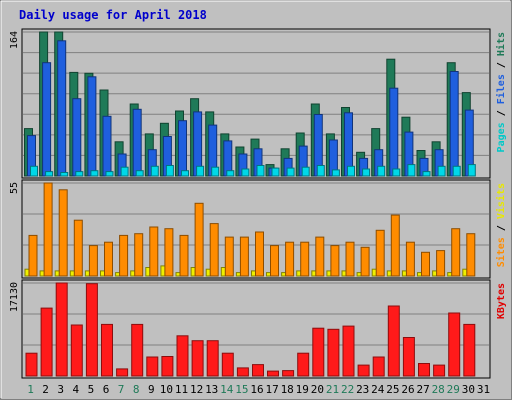 The image size is (512, 400). Describe the element at coordinates (60, 389) in the screenshot. I see `x-tick-3: 3` at that location.